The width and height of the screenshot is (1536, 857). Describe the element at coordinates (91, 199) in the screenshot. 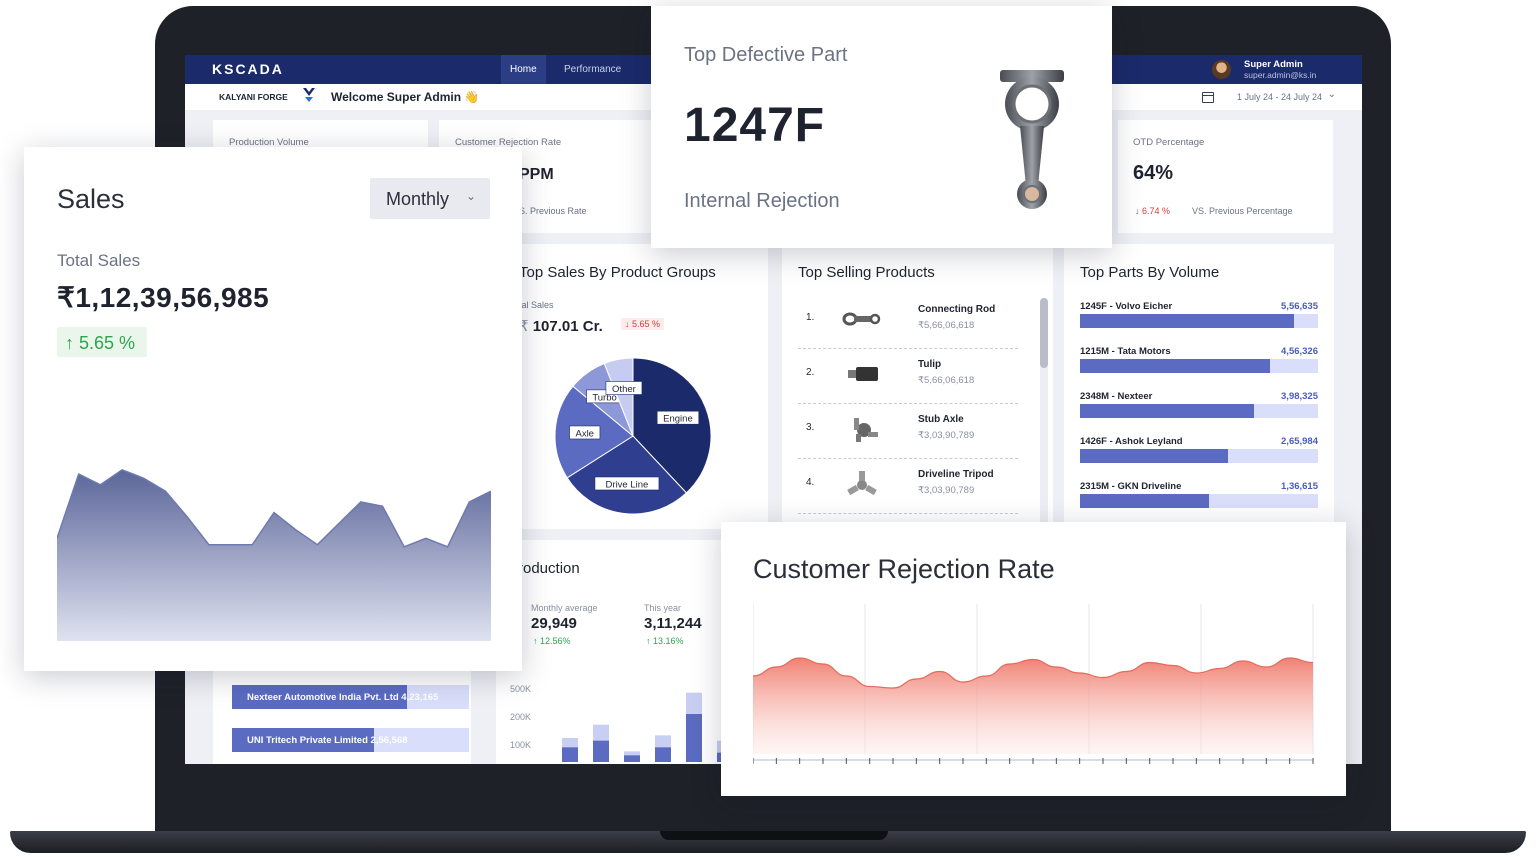

I see `sales-title: Sales` at that location.